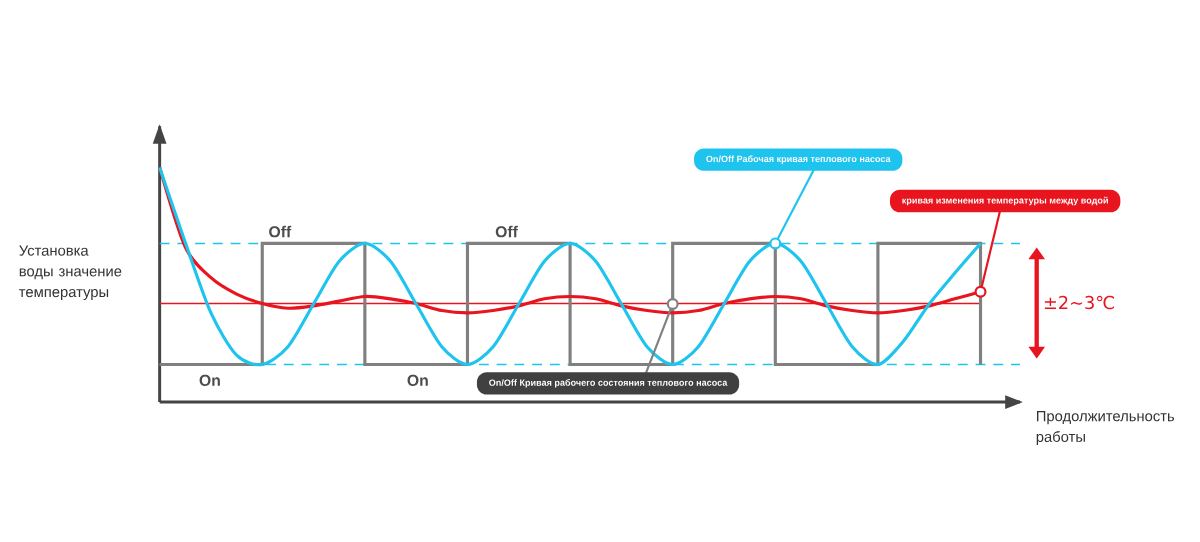 This screenshot has height=542, width=1200. What do you see at coordinates (1005, 201) in the screenshot?
I see `text: кривая изменения температуры между водой` at bounding box center [1005, 201].